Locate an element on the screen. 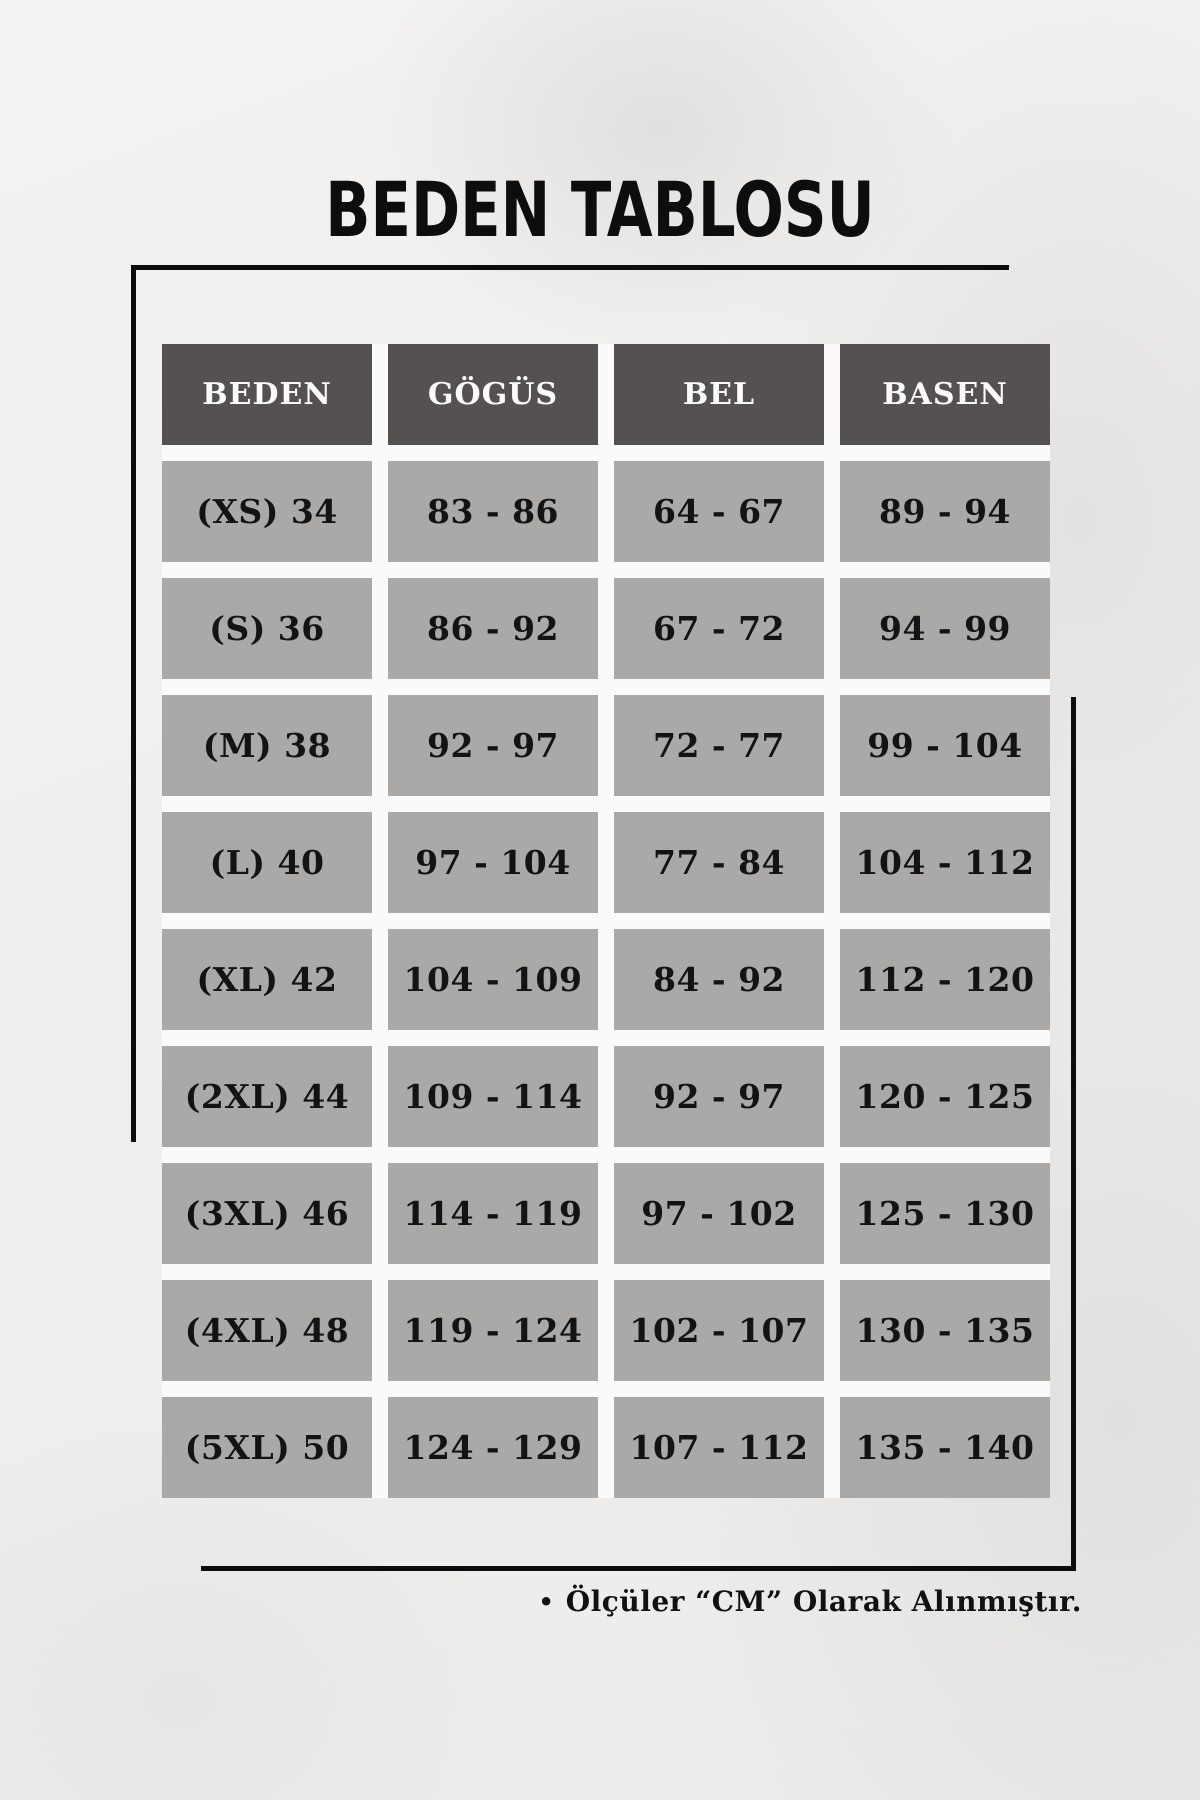  size-cell-row4: (L) 40 is located at coordinates (267, 862).